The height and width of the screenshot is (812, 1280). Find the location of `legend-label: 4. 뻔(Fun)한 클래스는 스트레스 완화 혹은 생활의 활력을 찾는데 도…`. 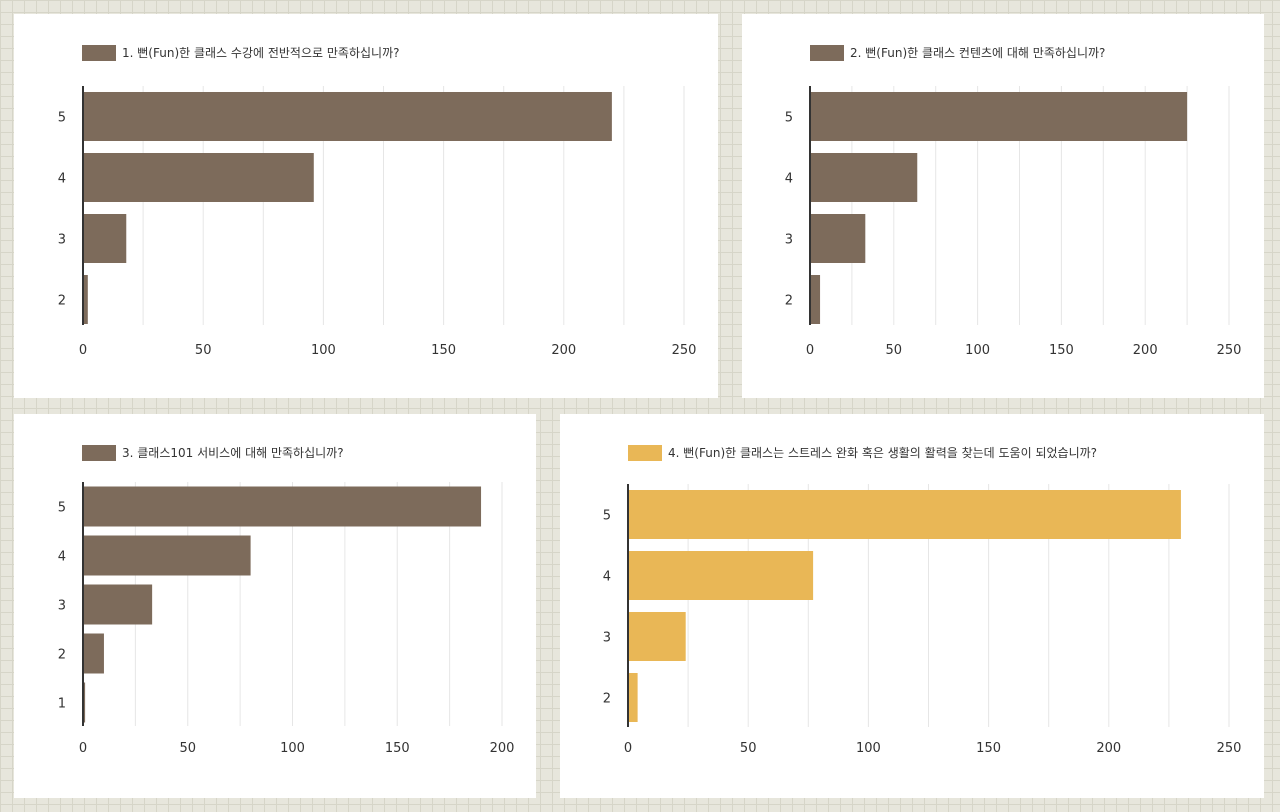

legend-label: 4. 뻔(Fun)한 클래스는 스트레스 완화 혹은 생활의 활력을 찾는데 도… is located at coordinates (883, 453).